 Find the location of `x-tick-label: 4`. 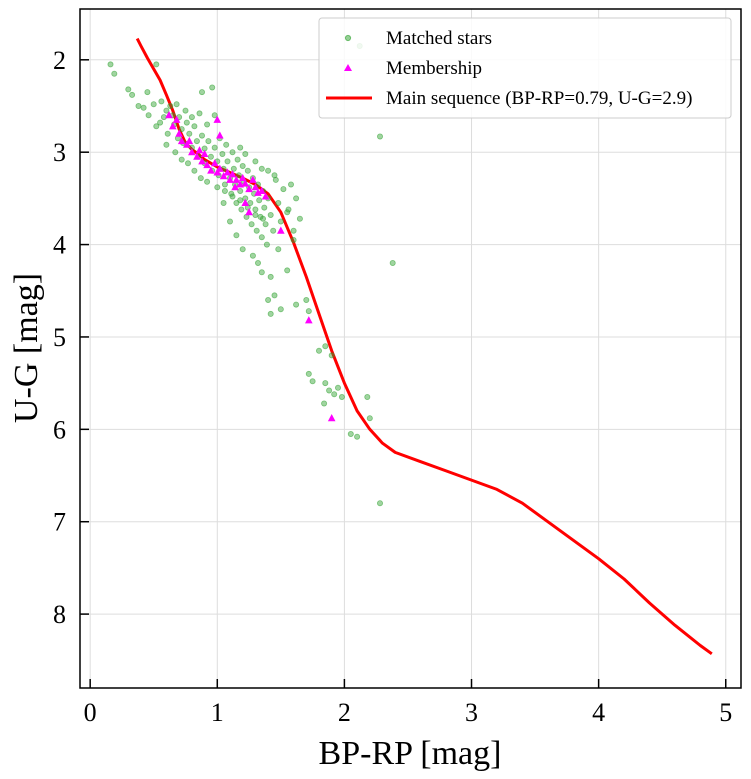

x-tick-label: 4 is located at coordinates (598, 712).